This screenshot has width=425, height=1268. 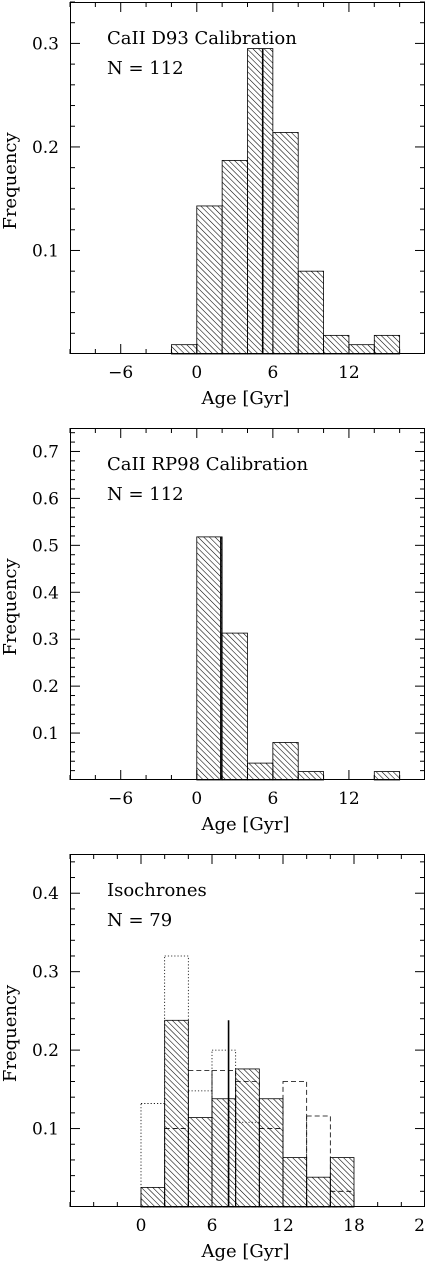 What do you see at coordinates (45, 546) in the screenshot?
I see `y-tick-label: 0.5` at bounding box center [45, 546].